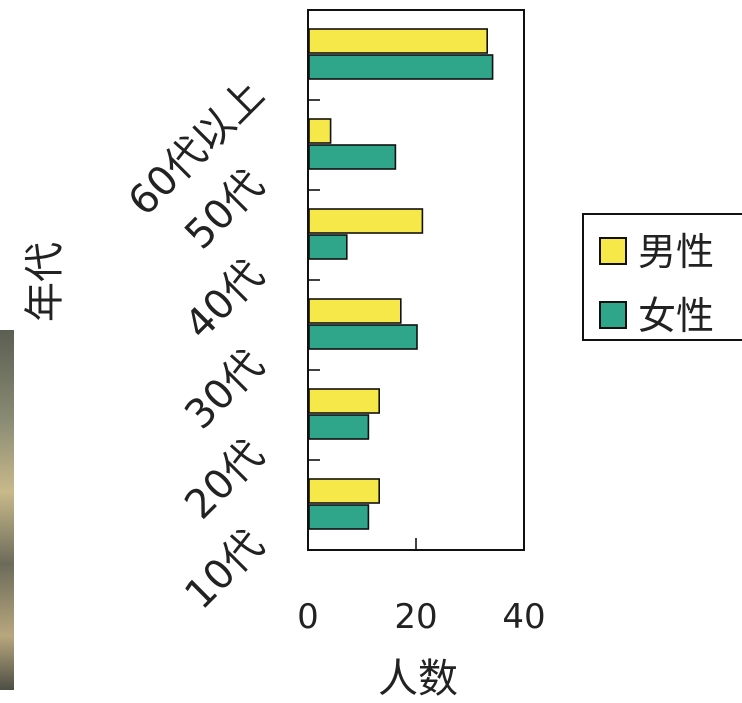  I want to click on y-axis-title: 年代, so click(45, 282).